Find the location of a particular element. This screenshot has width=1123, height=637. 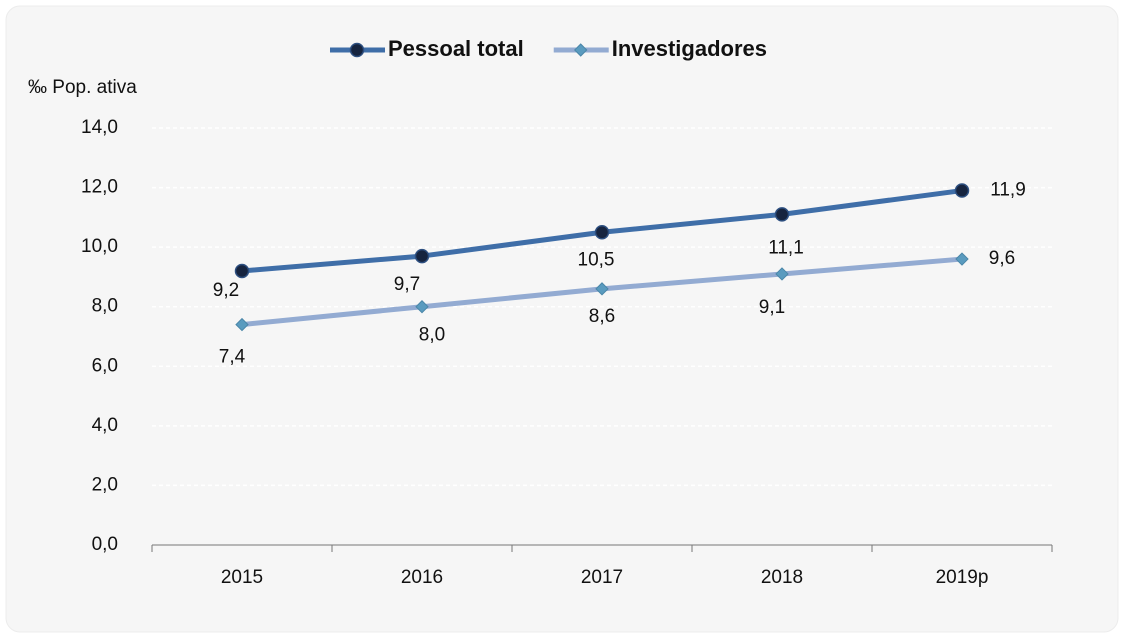

data-label: 8,6 is located at coordinates (602, 316).